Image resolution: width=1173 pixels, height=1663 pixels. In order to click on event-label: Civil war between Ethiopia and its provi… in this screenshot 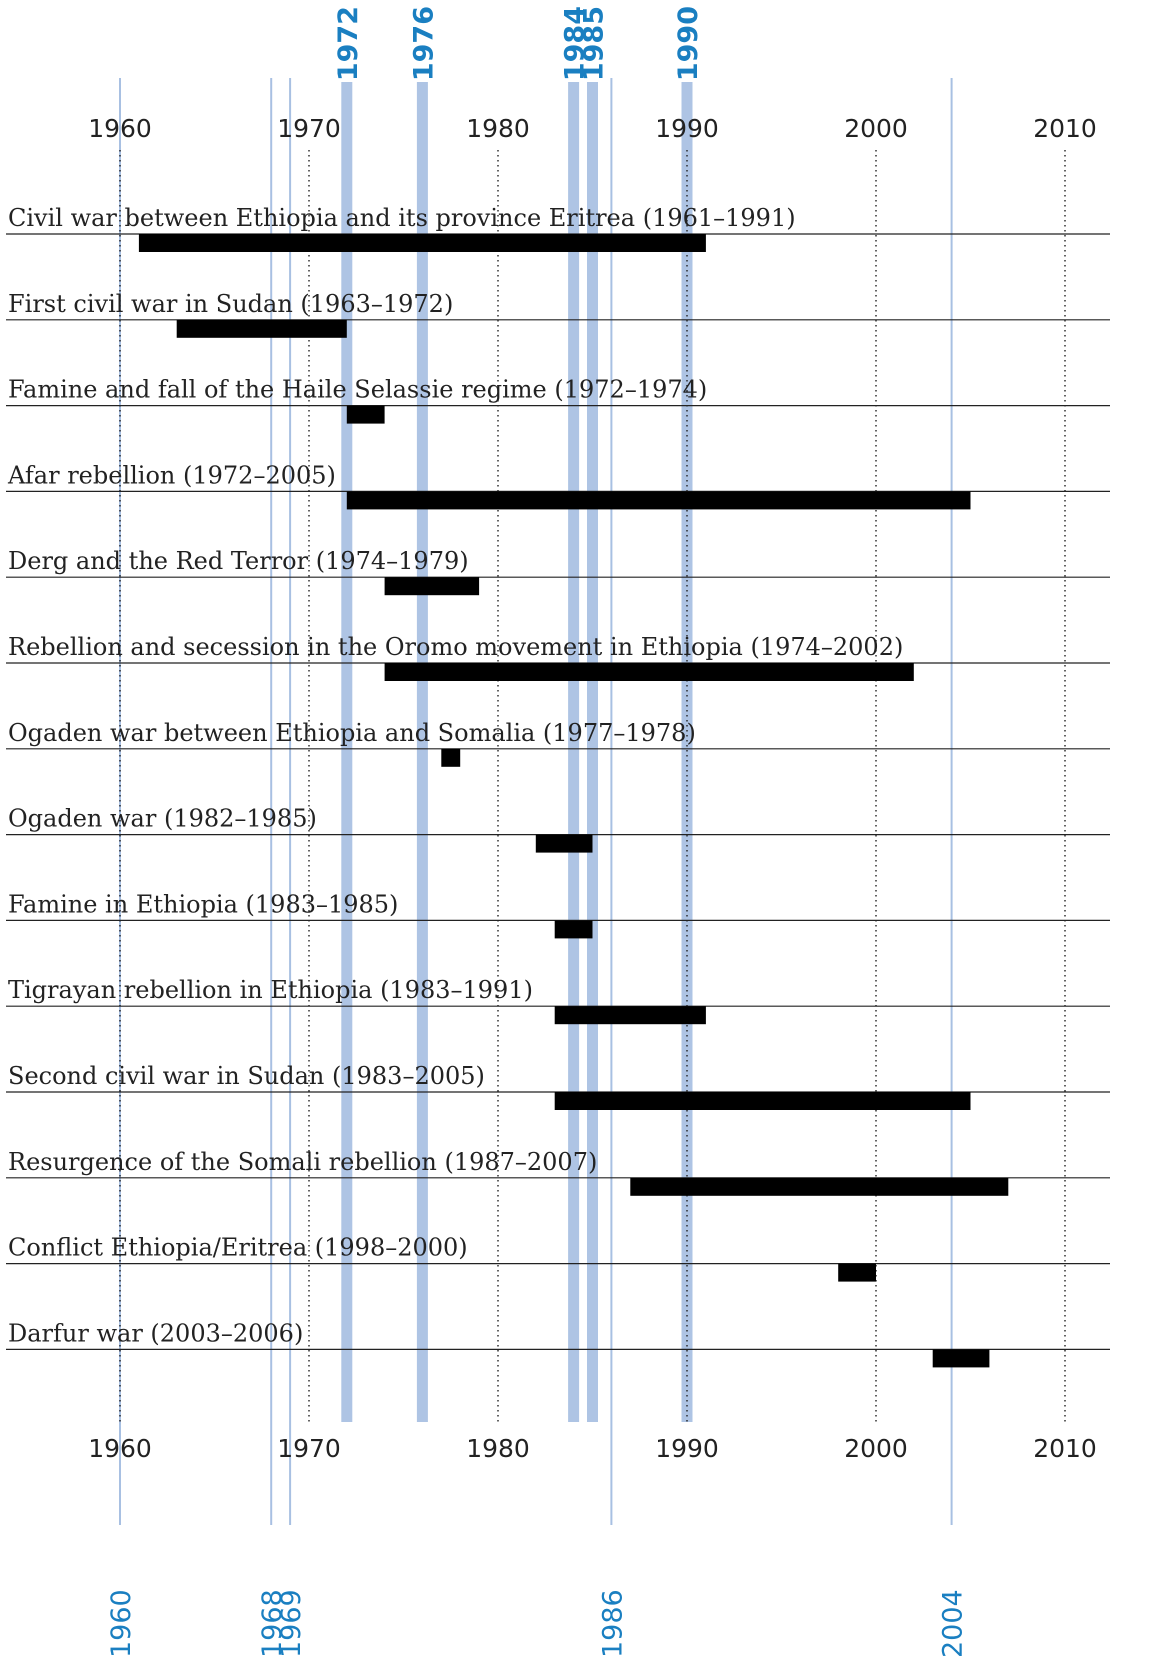, I will do `click(402, 218)`.